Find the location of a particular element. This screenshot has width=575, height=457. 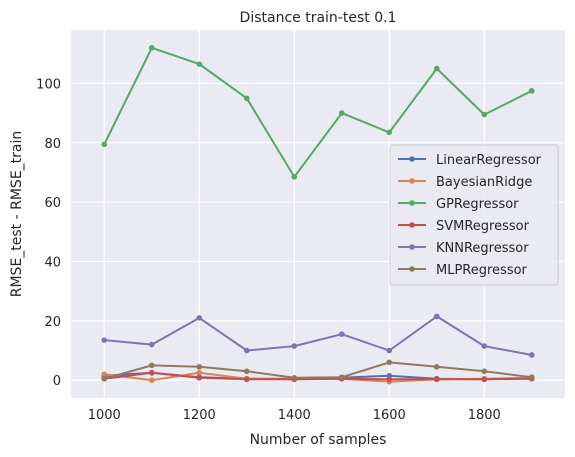

x-tick-label: 1400 is located at coordinates (294, 415).